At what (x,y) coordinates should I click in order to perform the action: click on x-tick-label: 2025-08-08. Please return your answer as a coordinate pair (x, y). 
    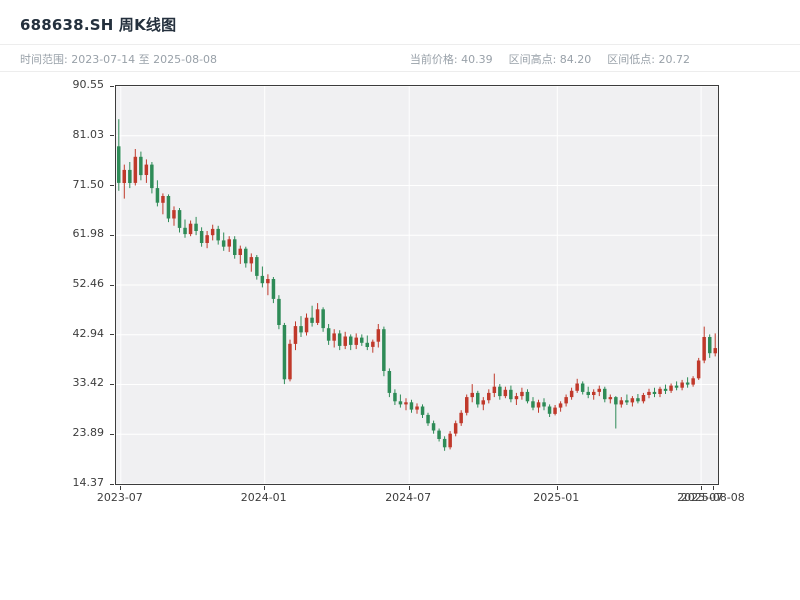
    Looking at the image, I should click on (712, 497).